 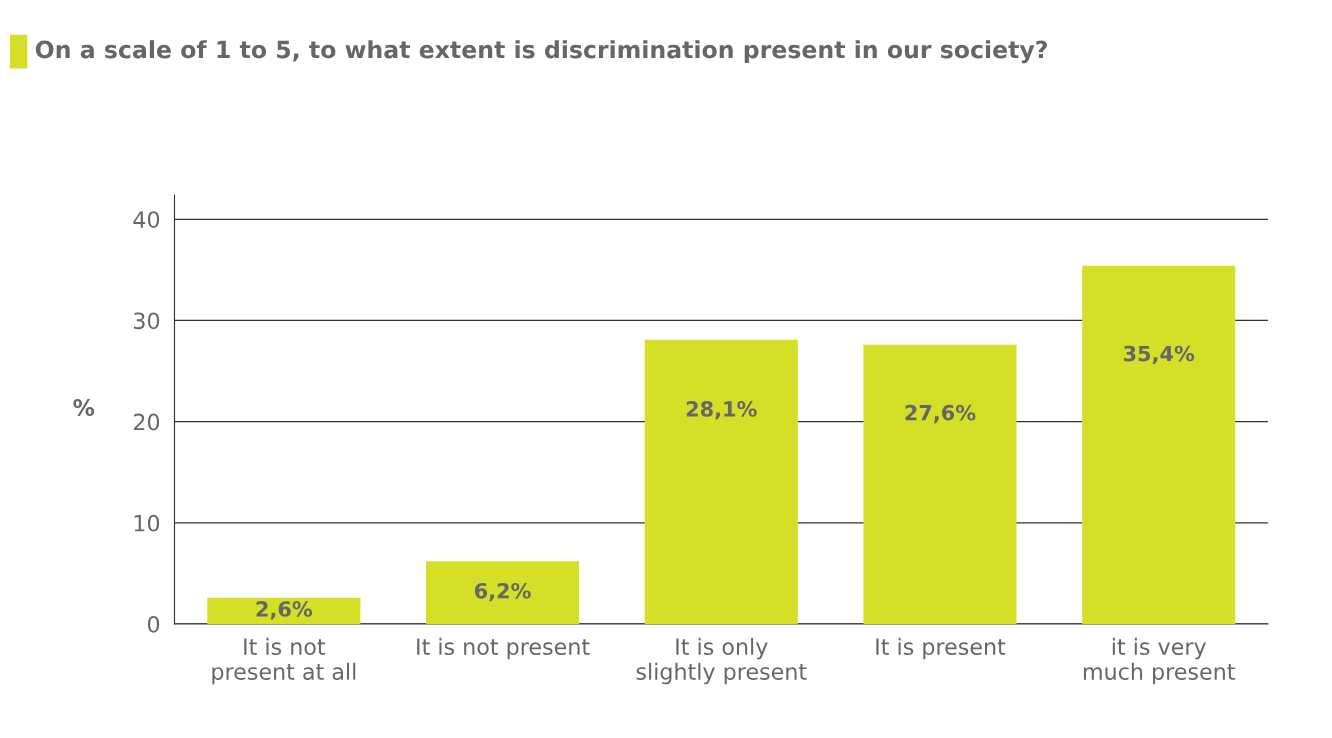 I want to click on chart-title: On a scale of 1 to 5, to what extent is discrimination present in our society?, so click(x=541, y=52).